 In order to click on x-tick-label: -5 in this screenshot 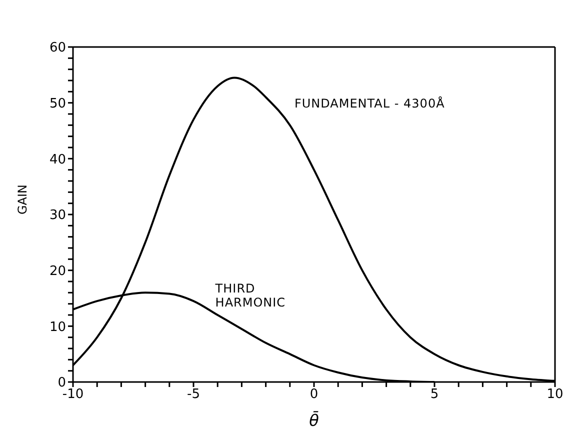, I will do `click(193, 394)`.